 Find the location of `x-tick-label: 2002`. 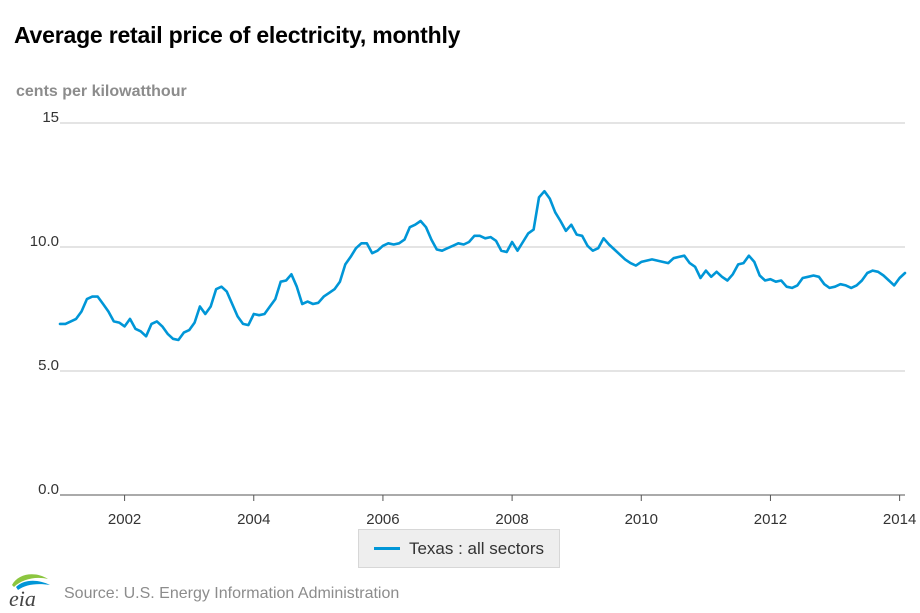

x-tick-label: 2002 is located at coordinates (124, 518).